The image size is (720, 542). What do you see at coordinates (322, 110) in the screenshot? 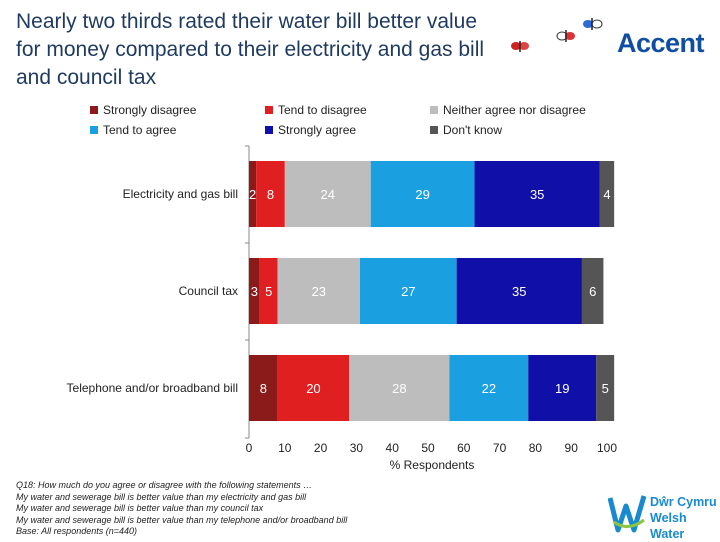
I see `legend-label: Tend to disagree` at bounding box center [322, 110].